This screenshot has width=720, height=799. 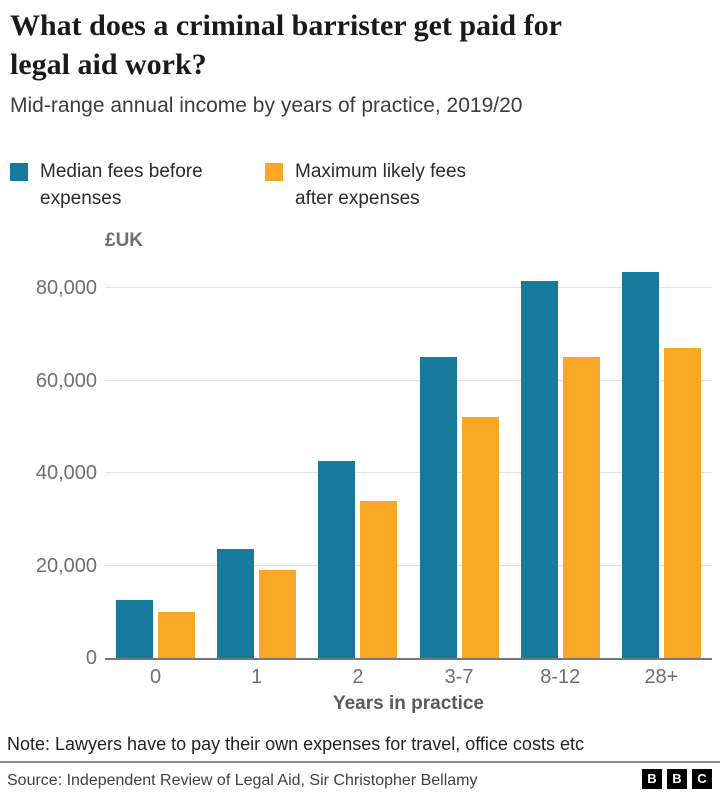 What do you see at coordinates (358, 677) in the screenshot?
I see `x-tick-label: 2` at bounding box center [358, 677].